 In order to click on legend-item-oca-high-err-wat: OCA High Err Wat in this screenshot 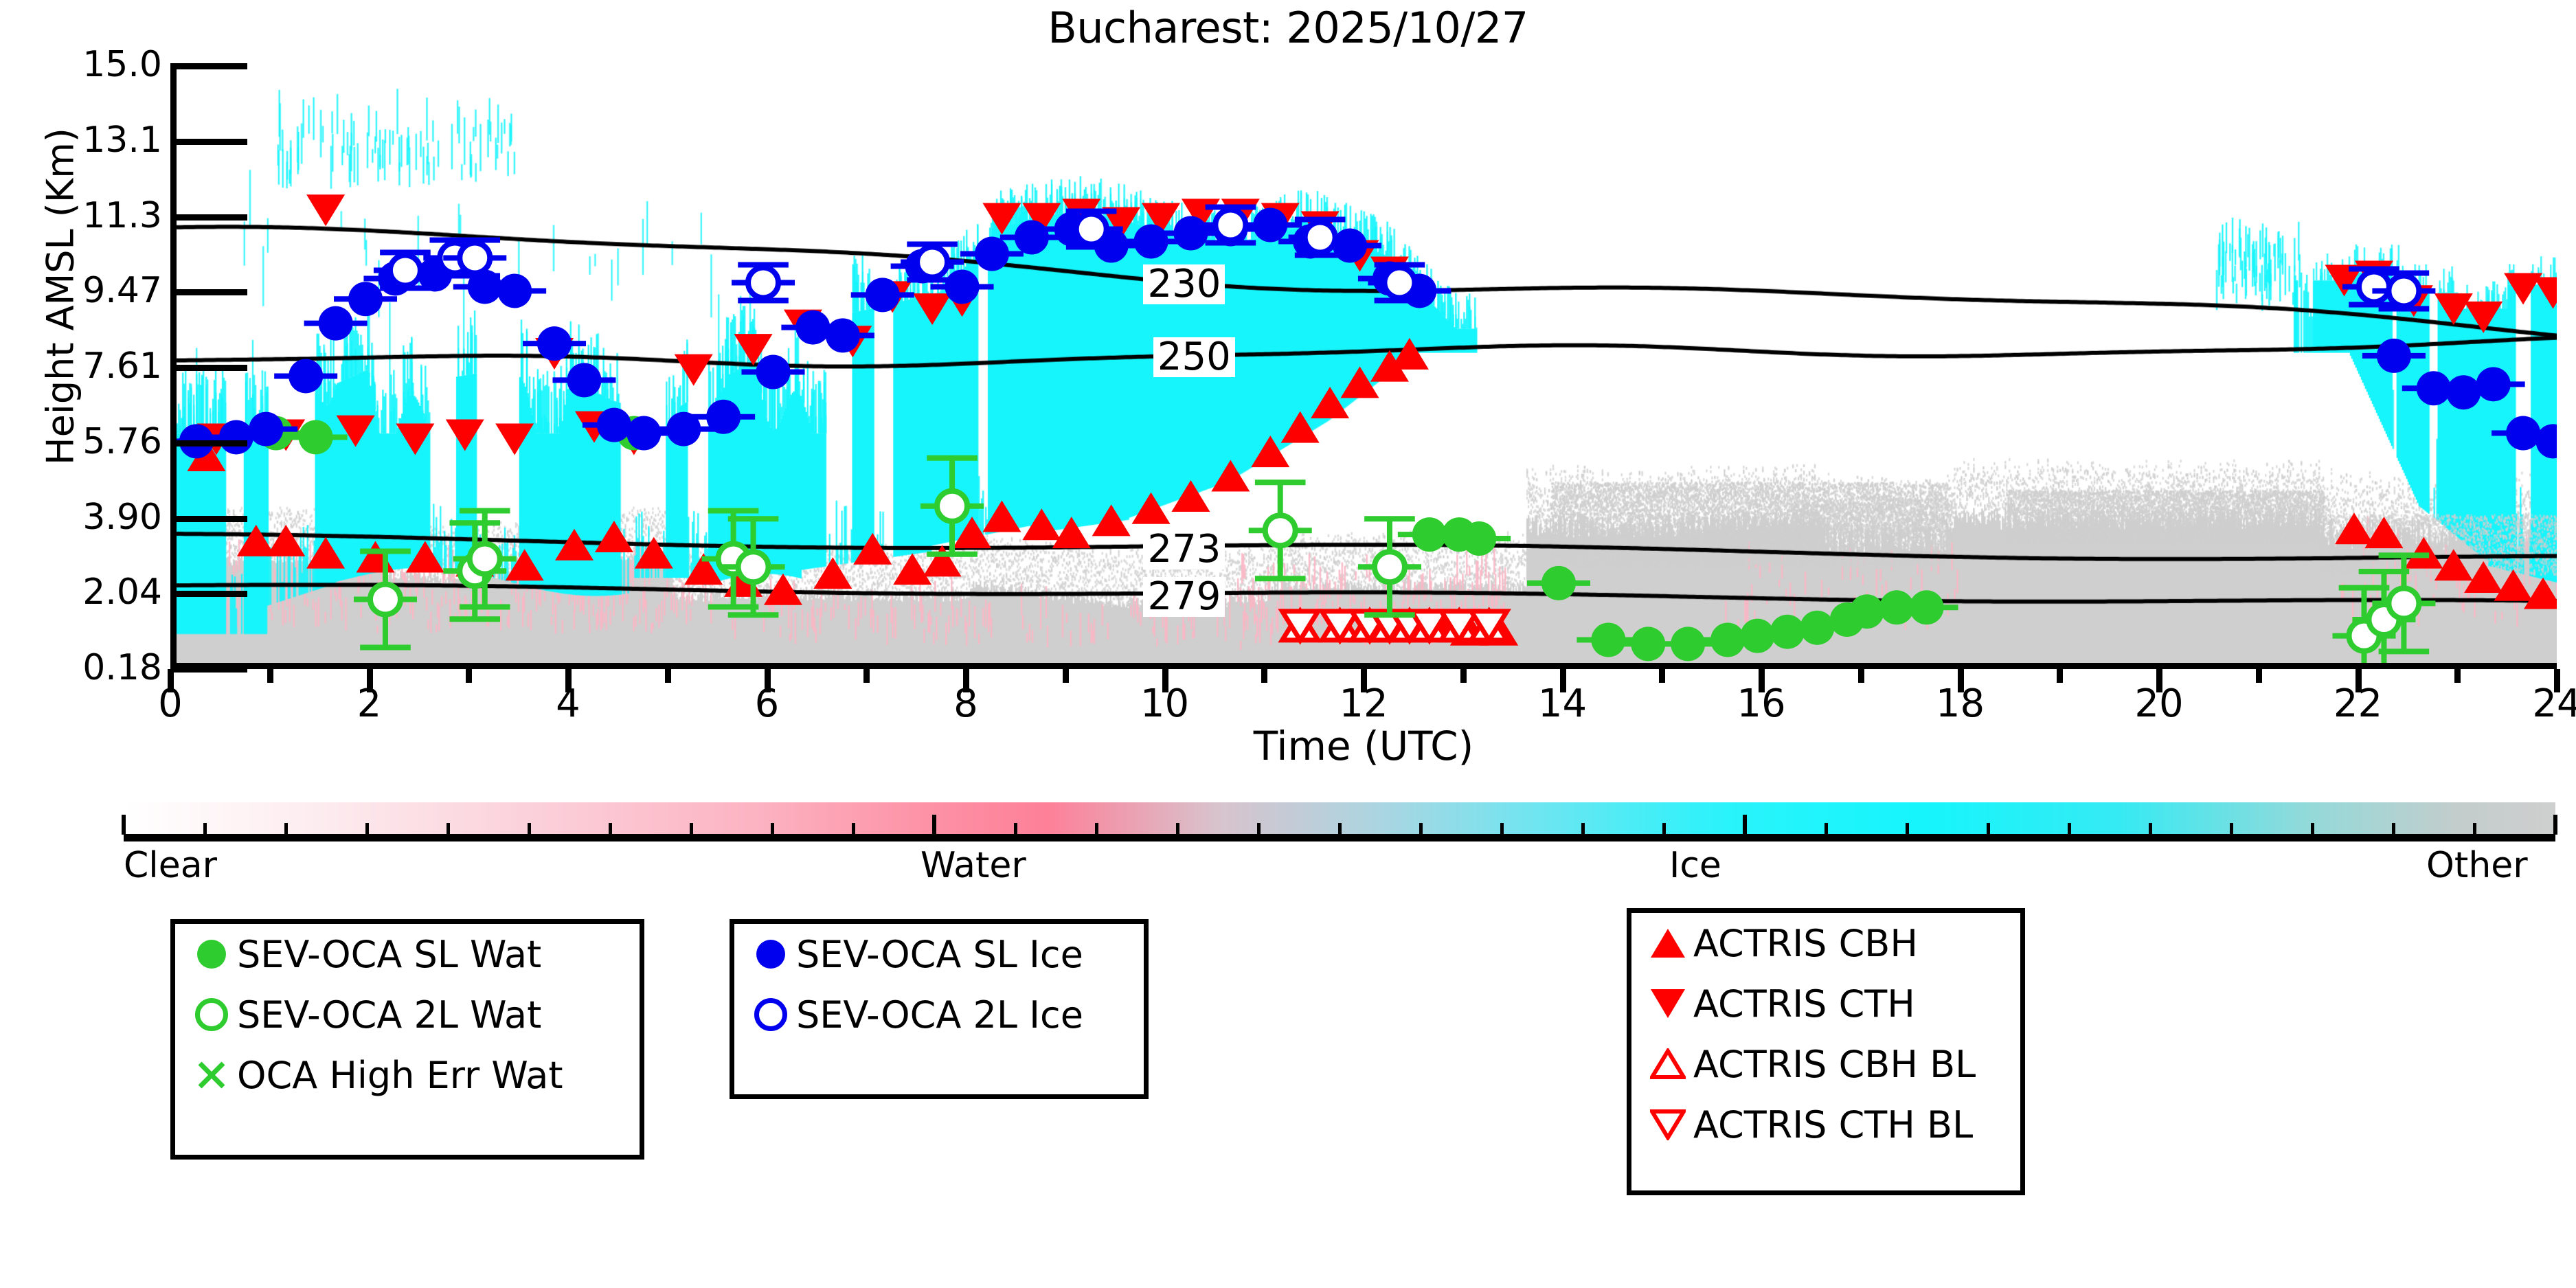, I will do `click(407, 1075)`.